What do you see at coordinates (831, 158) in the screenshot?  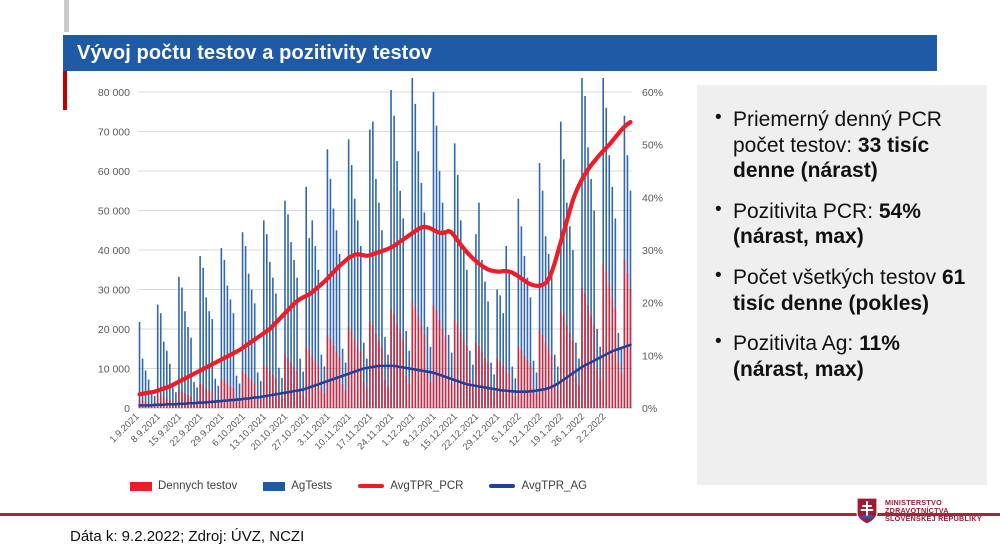 I see `bullet-strong-text: 33 tisíc denne (nárast)` at bounding box center [831, 158].